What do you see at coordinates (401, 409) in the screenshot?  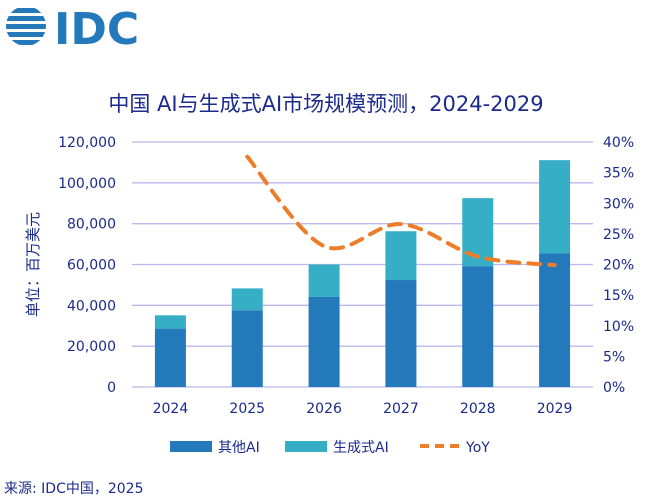 I see `x-tick-label: 2027` at bounding box center [401, 409].